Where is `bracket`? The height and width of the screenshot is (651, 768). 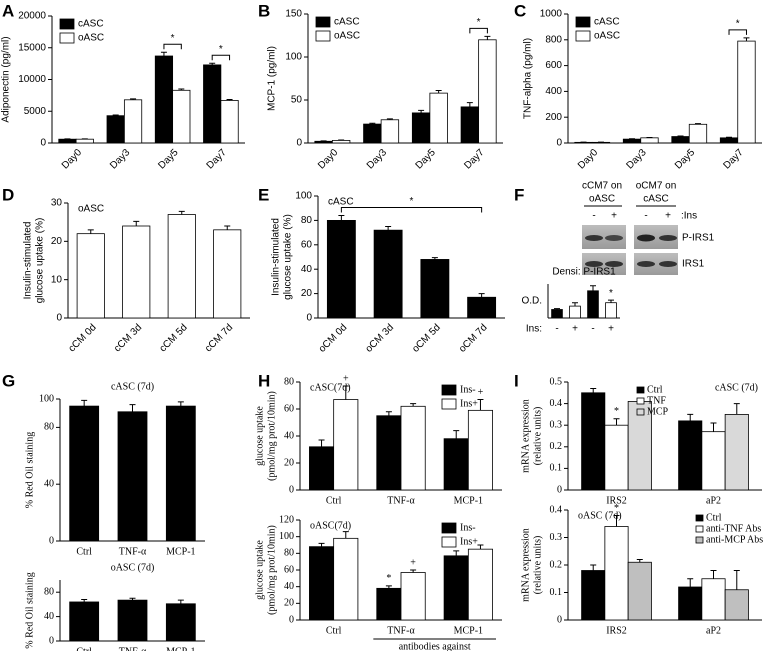
bracket is located at coordinates (478, 30).